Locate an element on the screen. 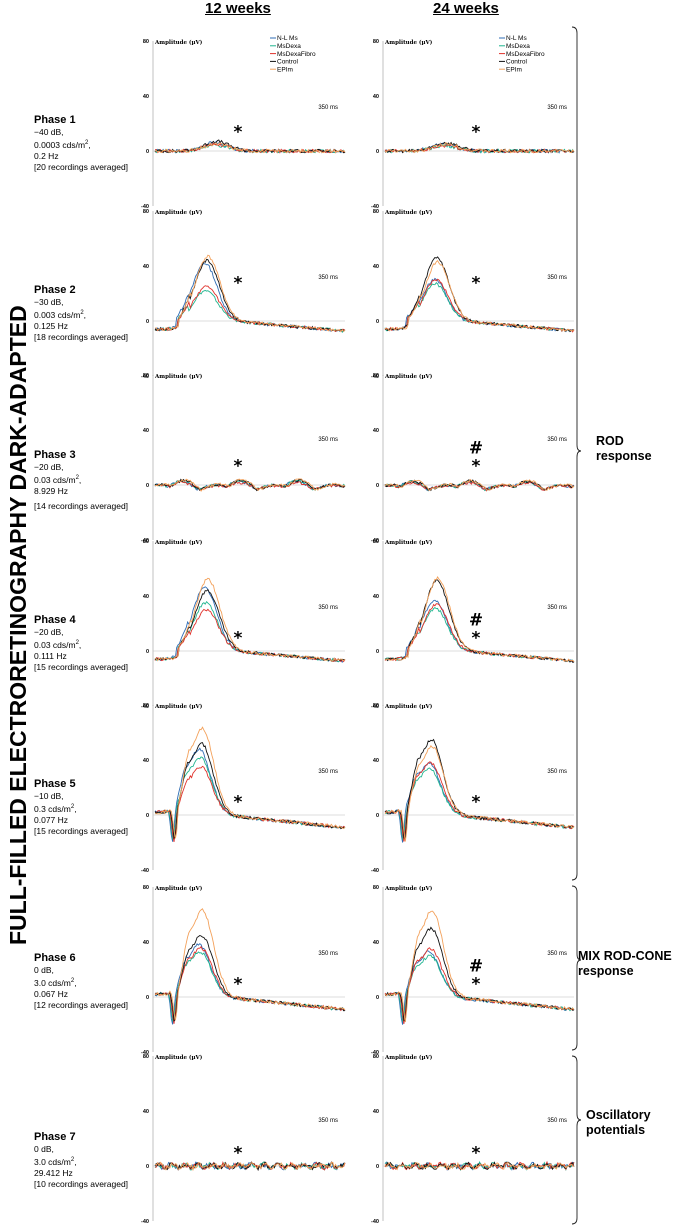  phase-line: 0.067 Hz is located at coordinates (51, 993).